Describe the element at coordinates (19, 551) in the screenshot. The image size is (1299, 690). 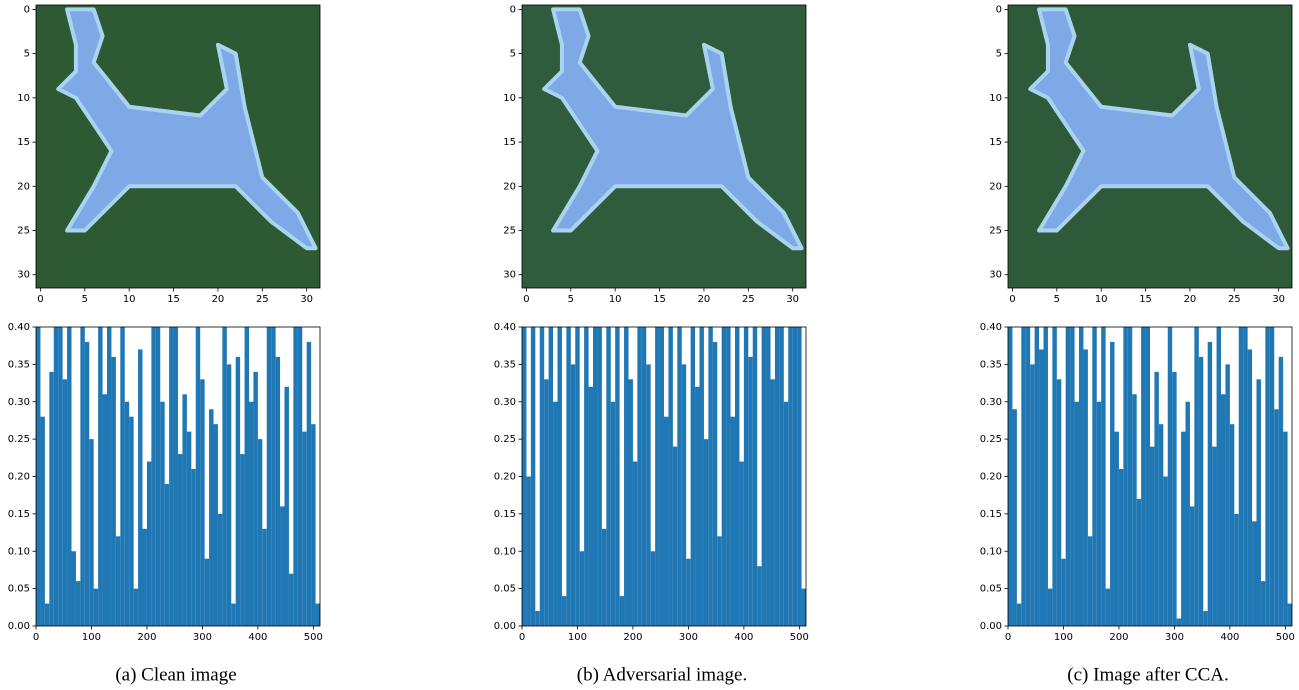
I see `y-tick-label: 0.10` at that location.